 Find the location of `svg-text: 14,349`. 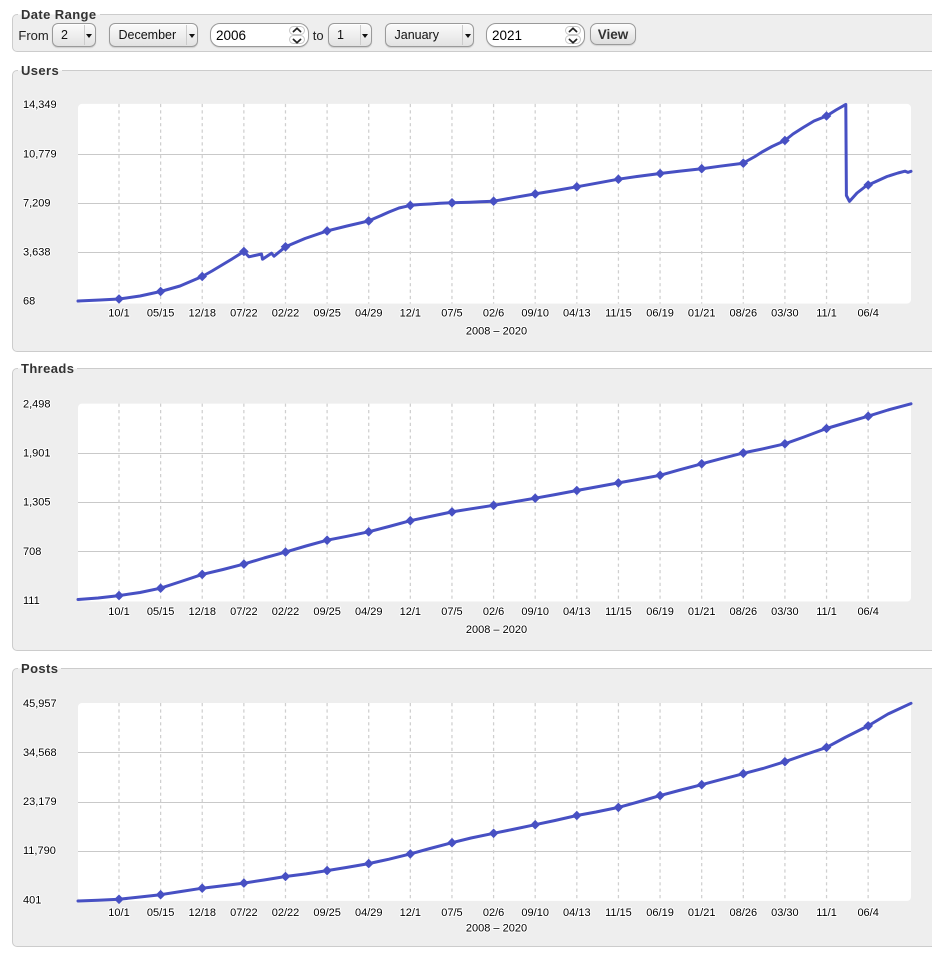

svg-text: 14,349 is located at coordinates (40, 105).